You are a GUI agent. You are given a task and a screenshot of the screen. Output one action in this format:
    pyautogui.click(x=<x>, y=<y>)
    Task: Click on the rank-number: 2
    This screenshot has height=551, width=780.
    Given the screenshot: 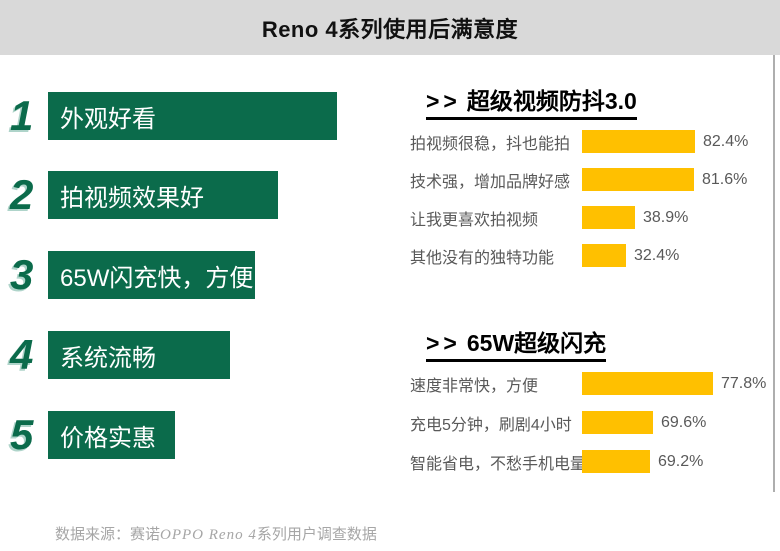 What is the action you would take?
    pyautogui.click(x=22, y=194)
    